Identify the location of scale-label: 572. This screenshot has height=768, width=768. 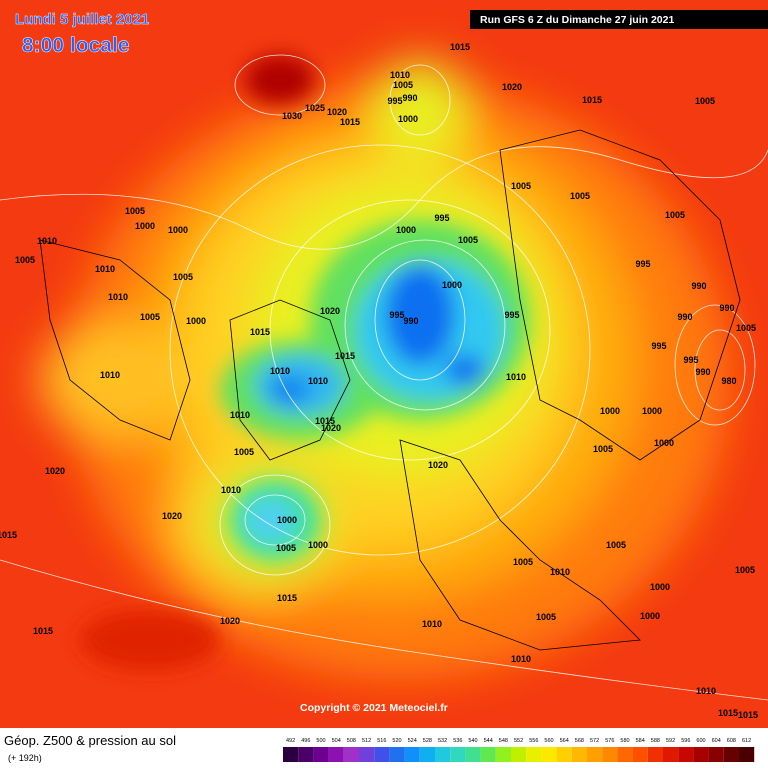
(594, 741).